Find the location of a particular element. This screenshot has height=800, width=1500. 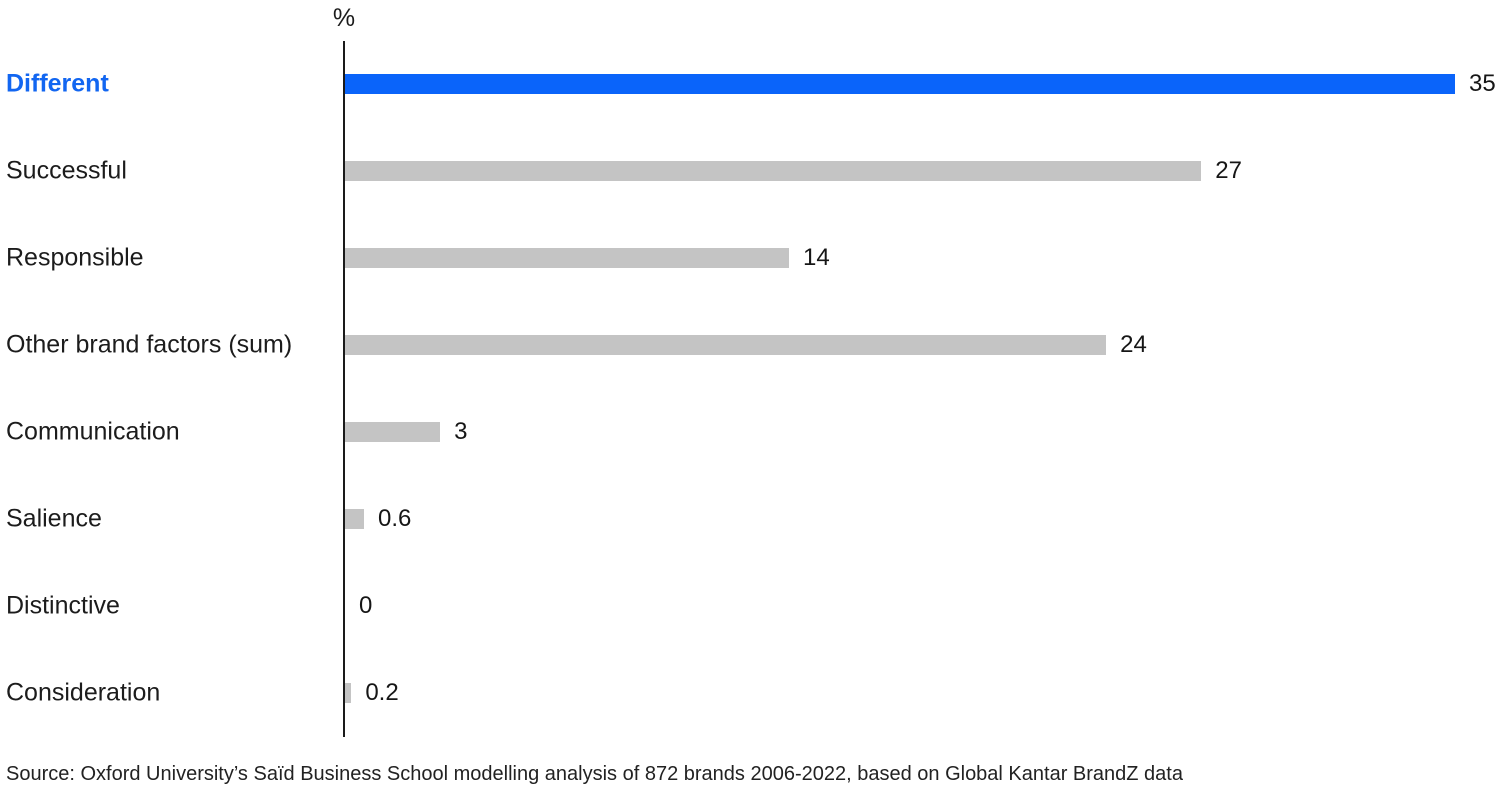

value-label: 24 is located at coordinates (1133, 344).